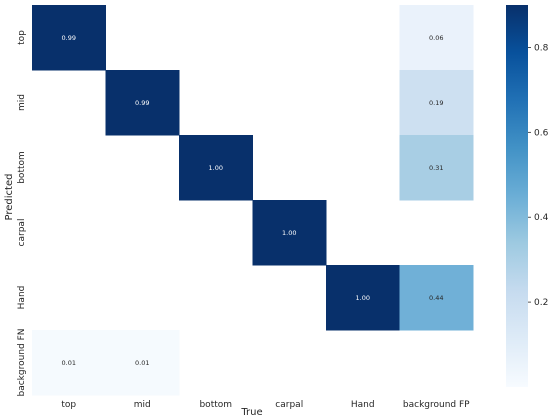 The height and width of the screenshot is (420, 550). Describe the element at coordinates (541, 218) in the screenshot. I see `colorbar-tick-label: 0.4` at that location.